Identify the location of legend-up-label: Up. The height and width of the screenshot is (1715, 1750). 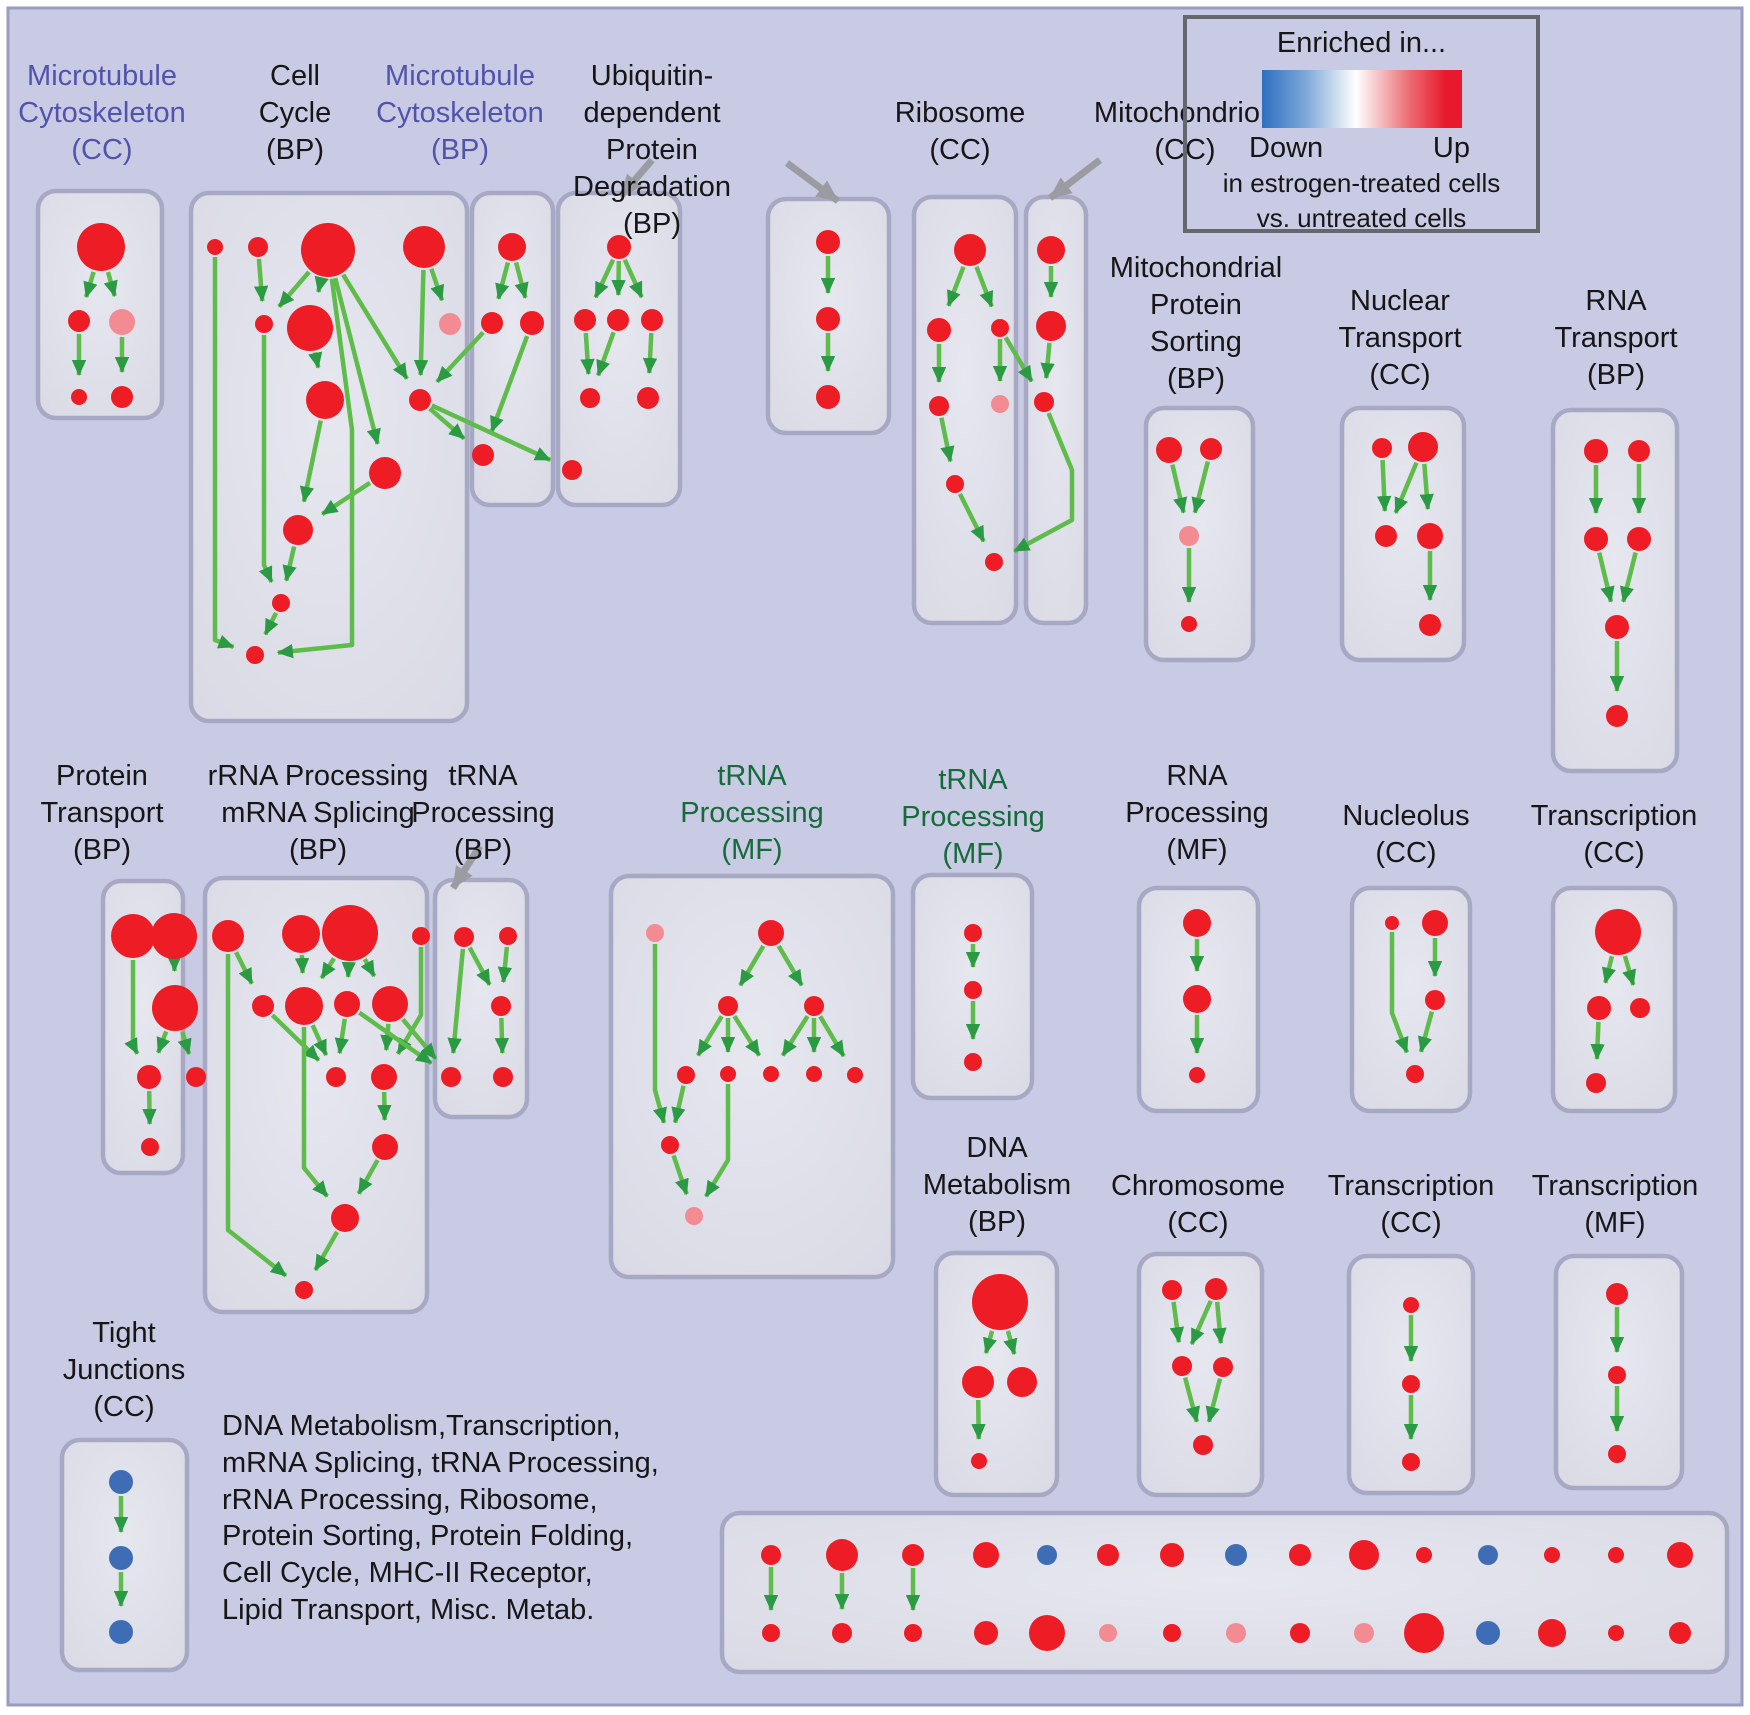
(1451, 148).